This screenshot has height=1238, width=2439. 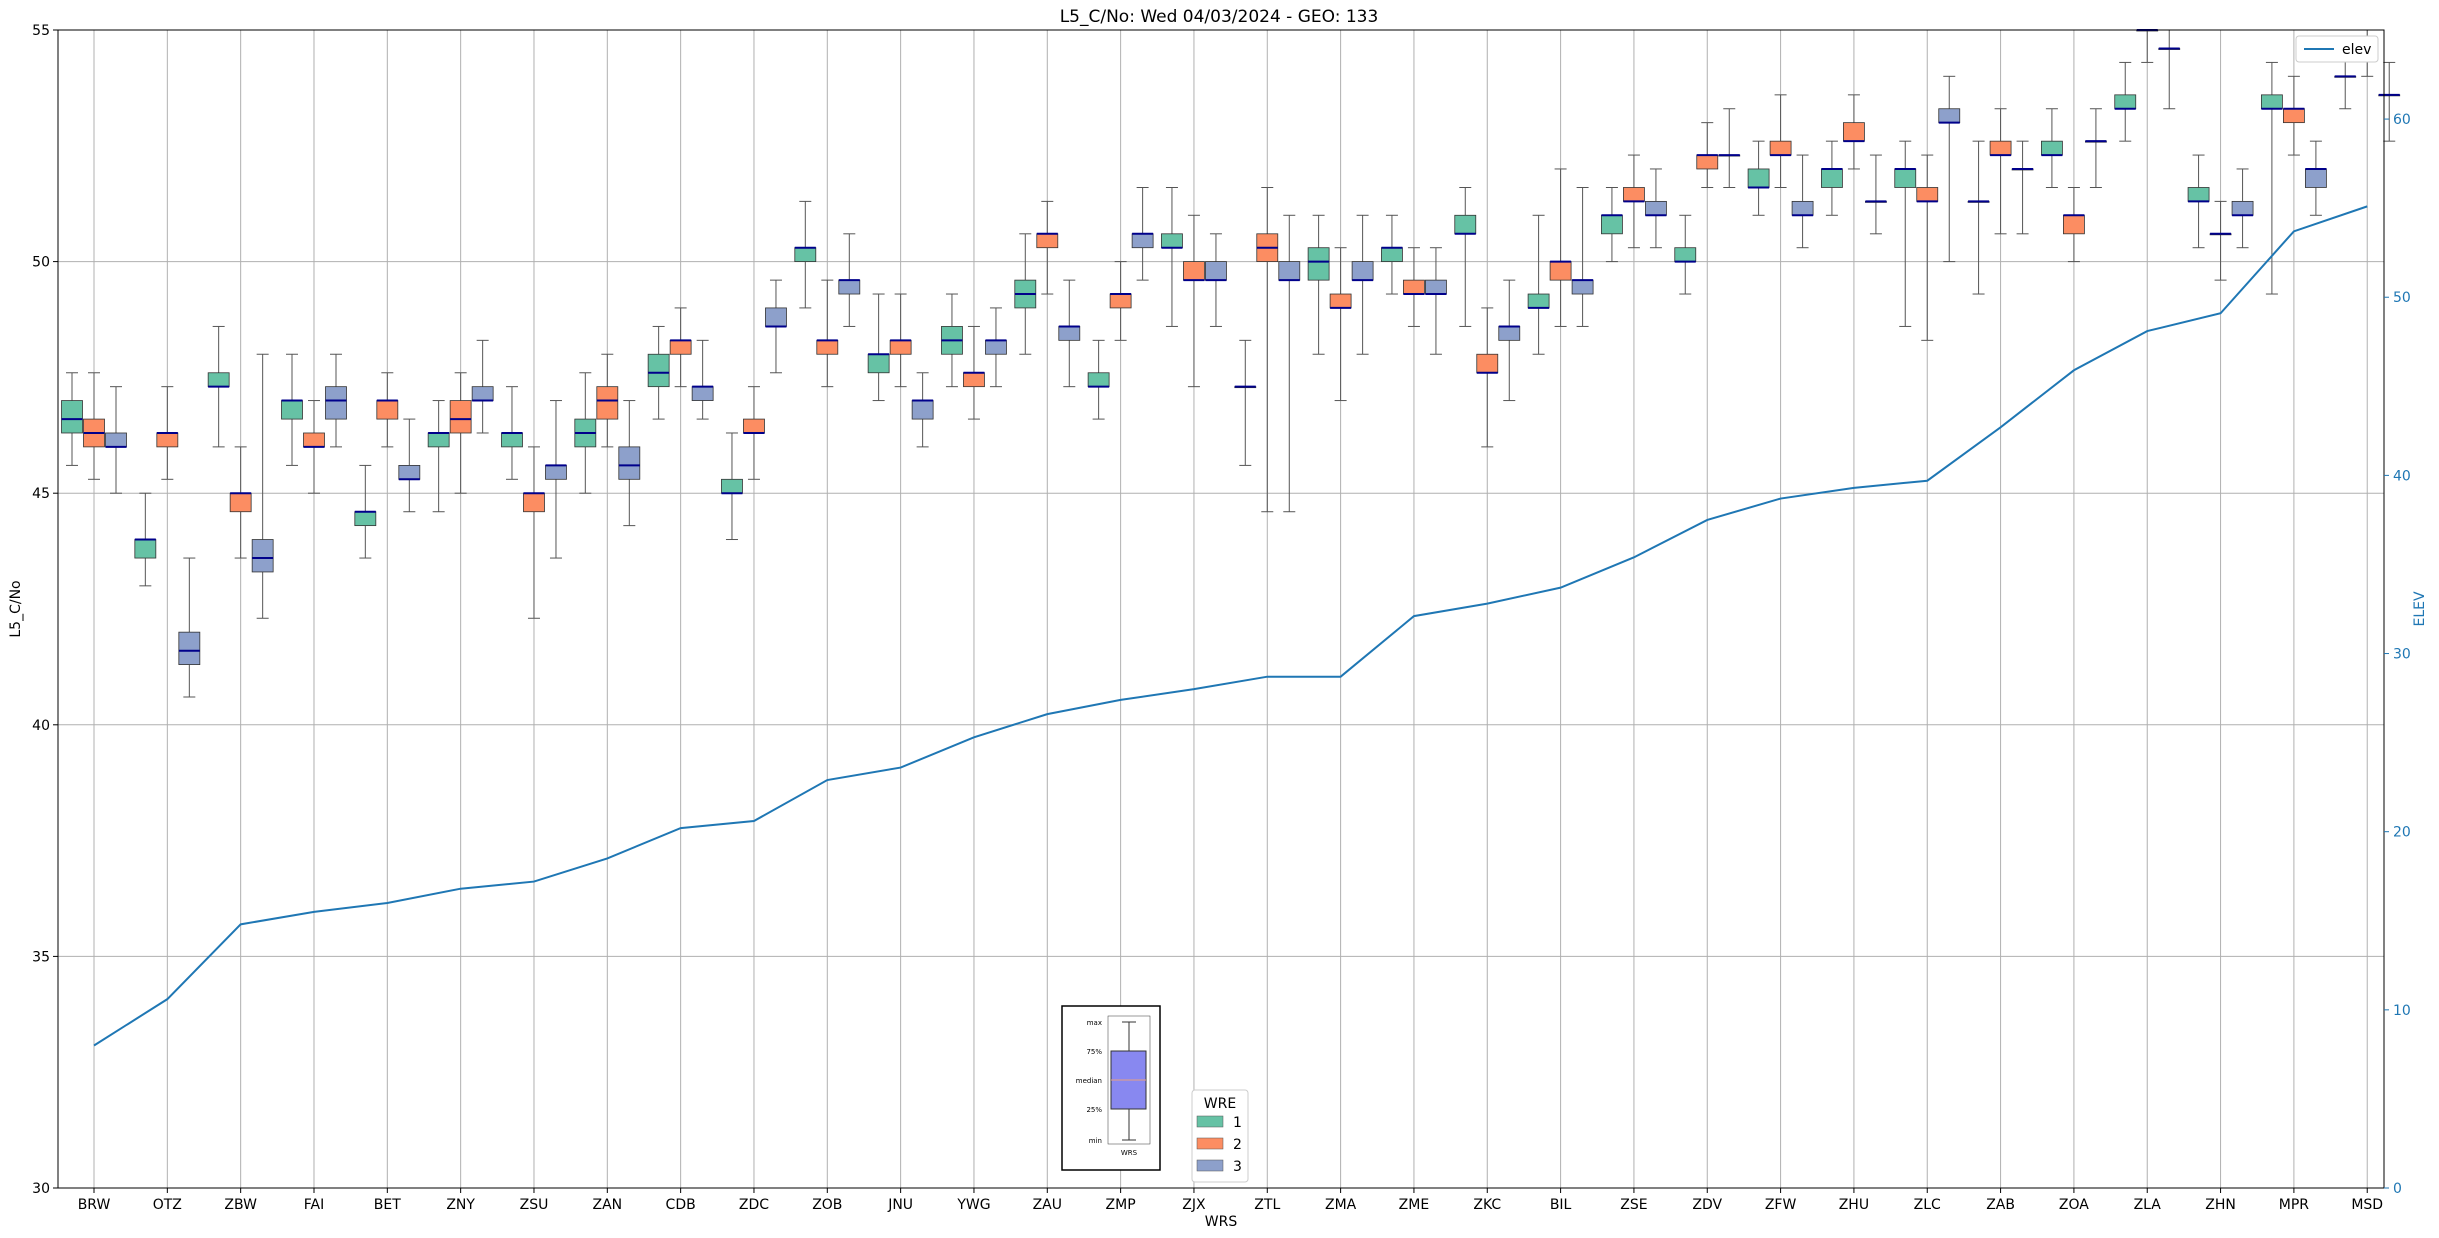 What do you see at coordinates (1414, 1205) in the screenshot?
I see `x-tick-label: ZME` at bounding box center [1414, 1205].